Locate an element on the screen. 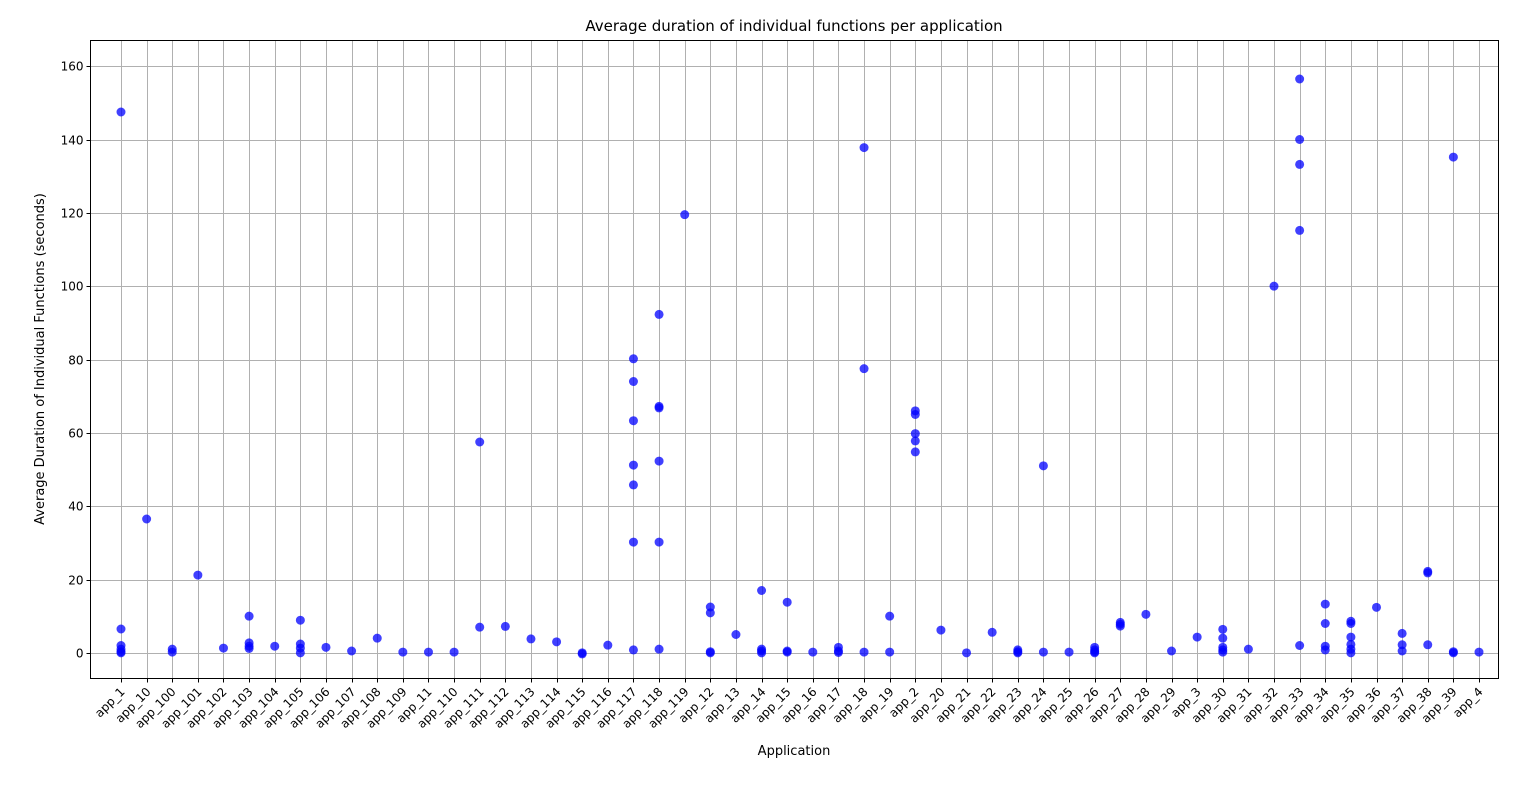  y-tick-label: 120 is located at coordinates (72, 214).